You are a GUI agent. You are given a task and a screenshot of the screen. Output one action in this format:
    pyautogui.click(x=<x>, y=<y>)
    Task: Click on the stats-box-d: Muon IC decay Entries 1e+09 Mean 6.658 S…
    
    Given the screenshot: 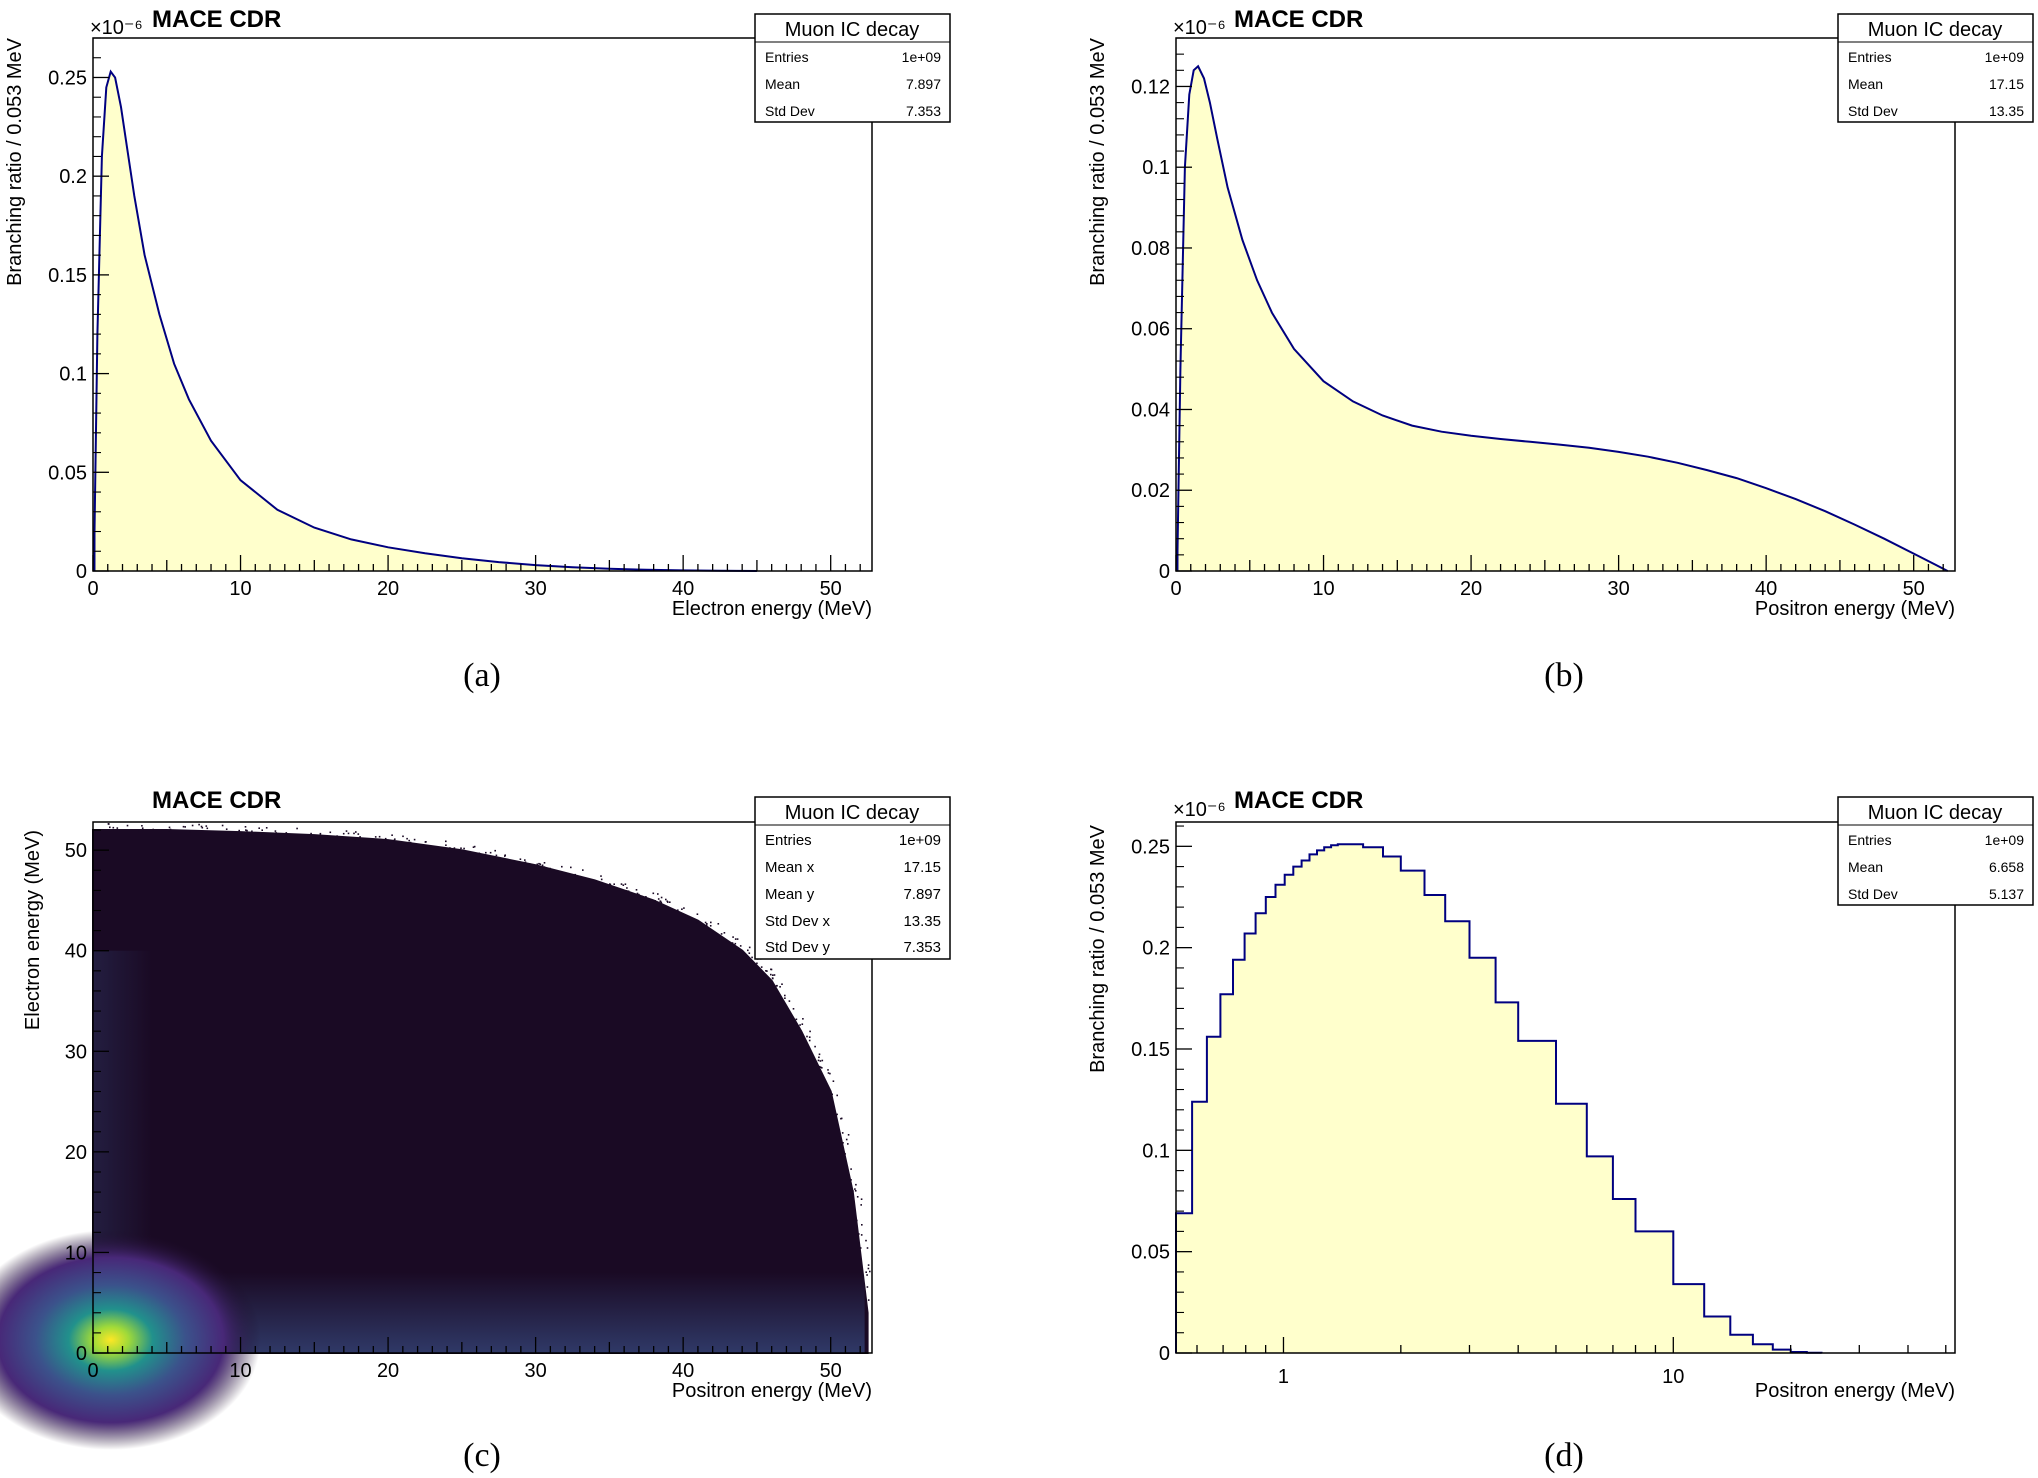 What is the action you would take?
    pyautogui.click(x=1935, y=851)
    